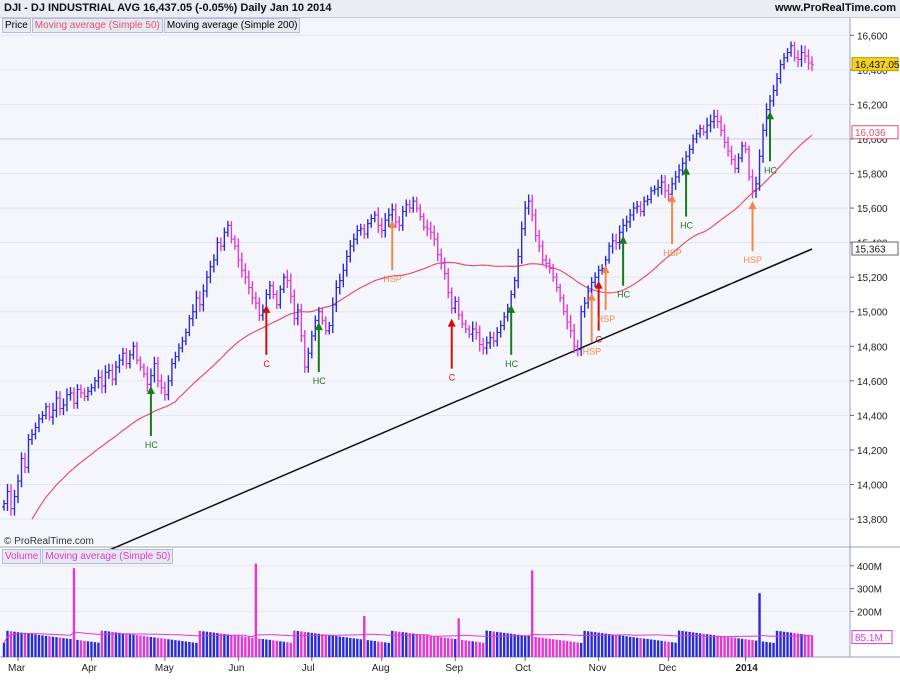  I want to click on svg-text: 16,437.05, so click(877, 65).